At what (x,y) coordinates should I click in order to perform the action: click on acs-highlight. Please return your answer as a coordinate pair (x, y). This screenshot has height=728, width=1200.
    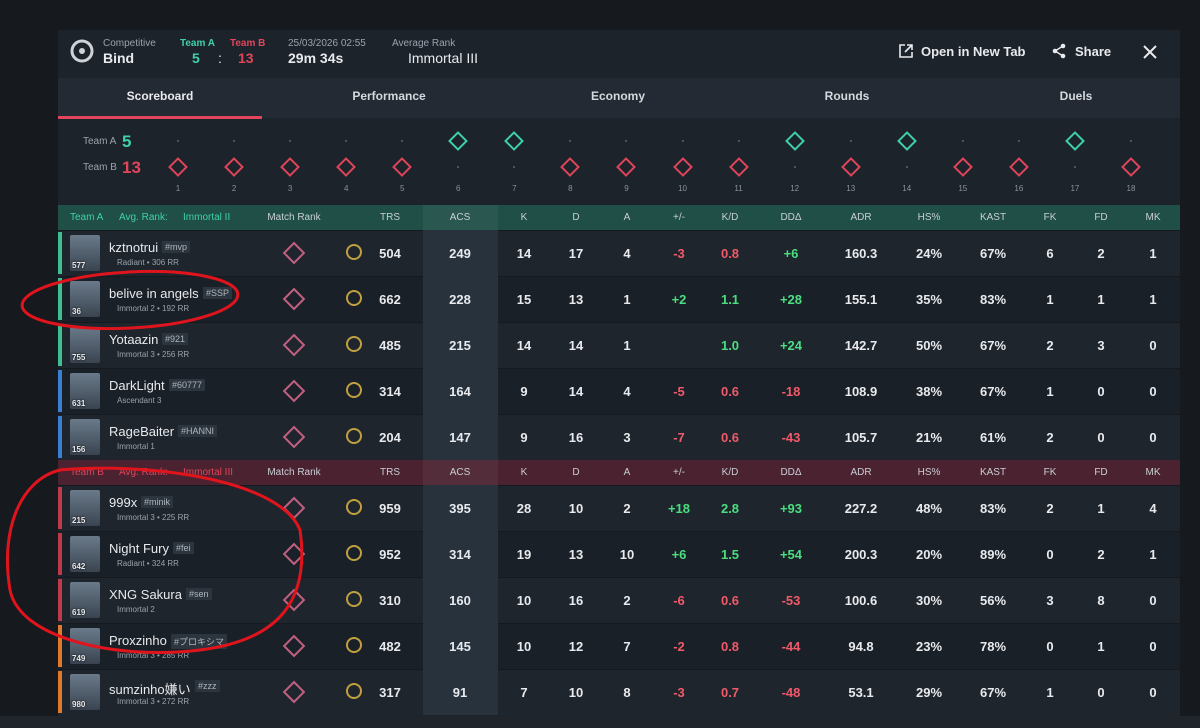
    Looking at the image, I should click on (460, 472).